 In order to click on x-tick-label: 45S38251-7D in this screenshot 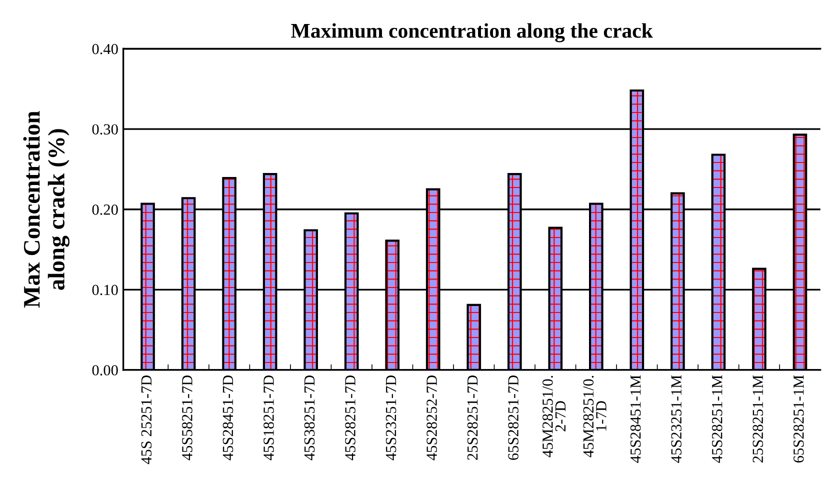, I will do `click(309, 417)`.